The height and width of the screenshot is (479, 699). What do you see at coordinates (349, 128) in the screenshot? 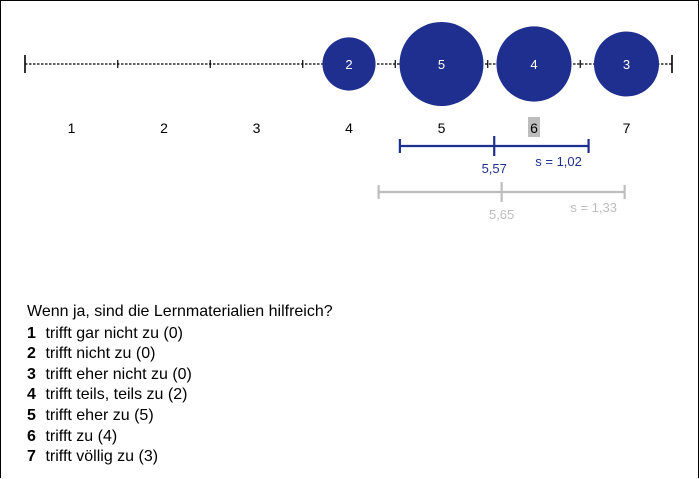
I see `category-label: 4` at bounding box center [349, 128].